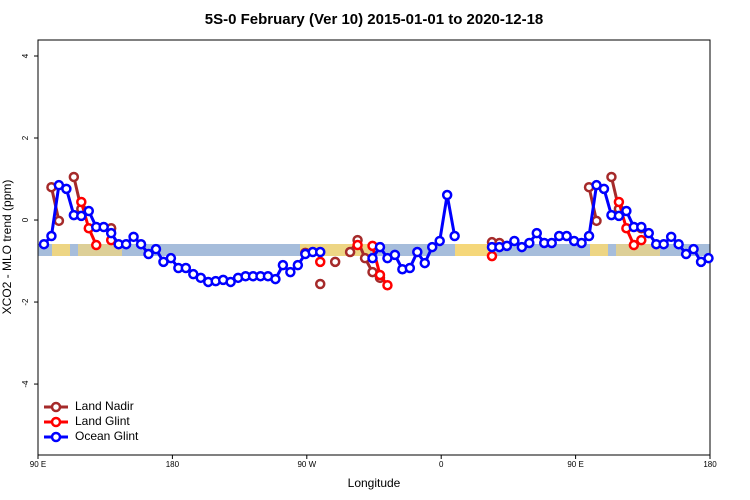  Describe the element at coordinates (7, 247) in the screenshot. I see `y-axis-label: XCO2 - MLO trend (ppm)` at that location.